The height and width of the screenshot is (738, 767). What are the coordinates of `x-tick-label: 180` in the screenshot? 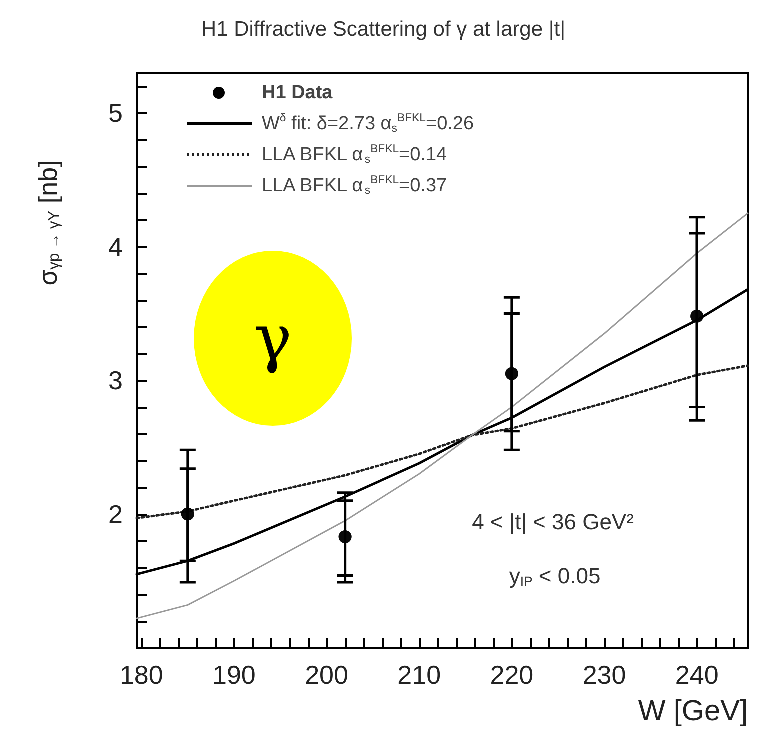 It's located at (142, 675).